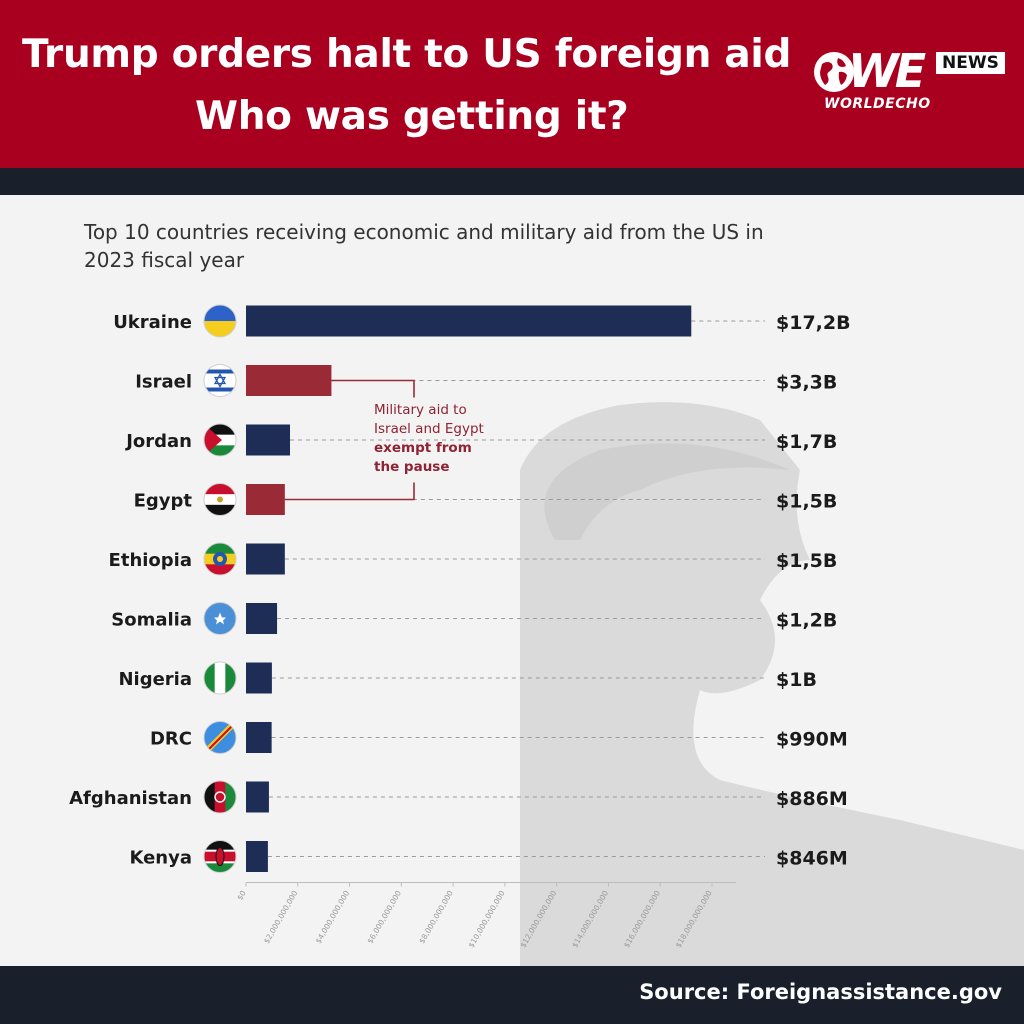 Image resolution: width=1024 pixels, height=1024 pixels. I want to click on category-label: Ukraine, so click(152, 322).